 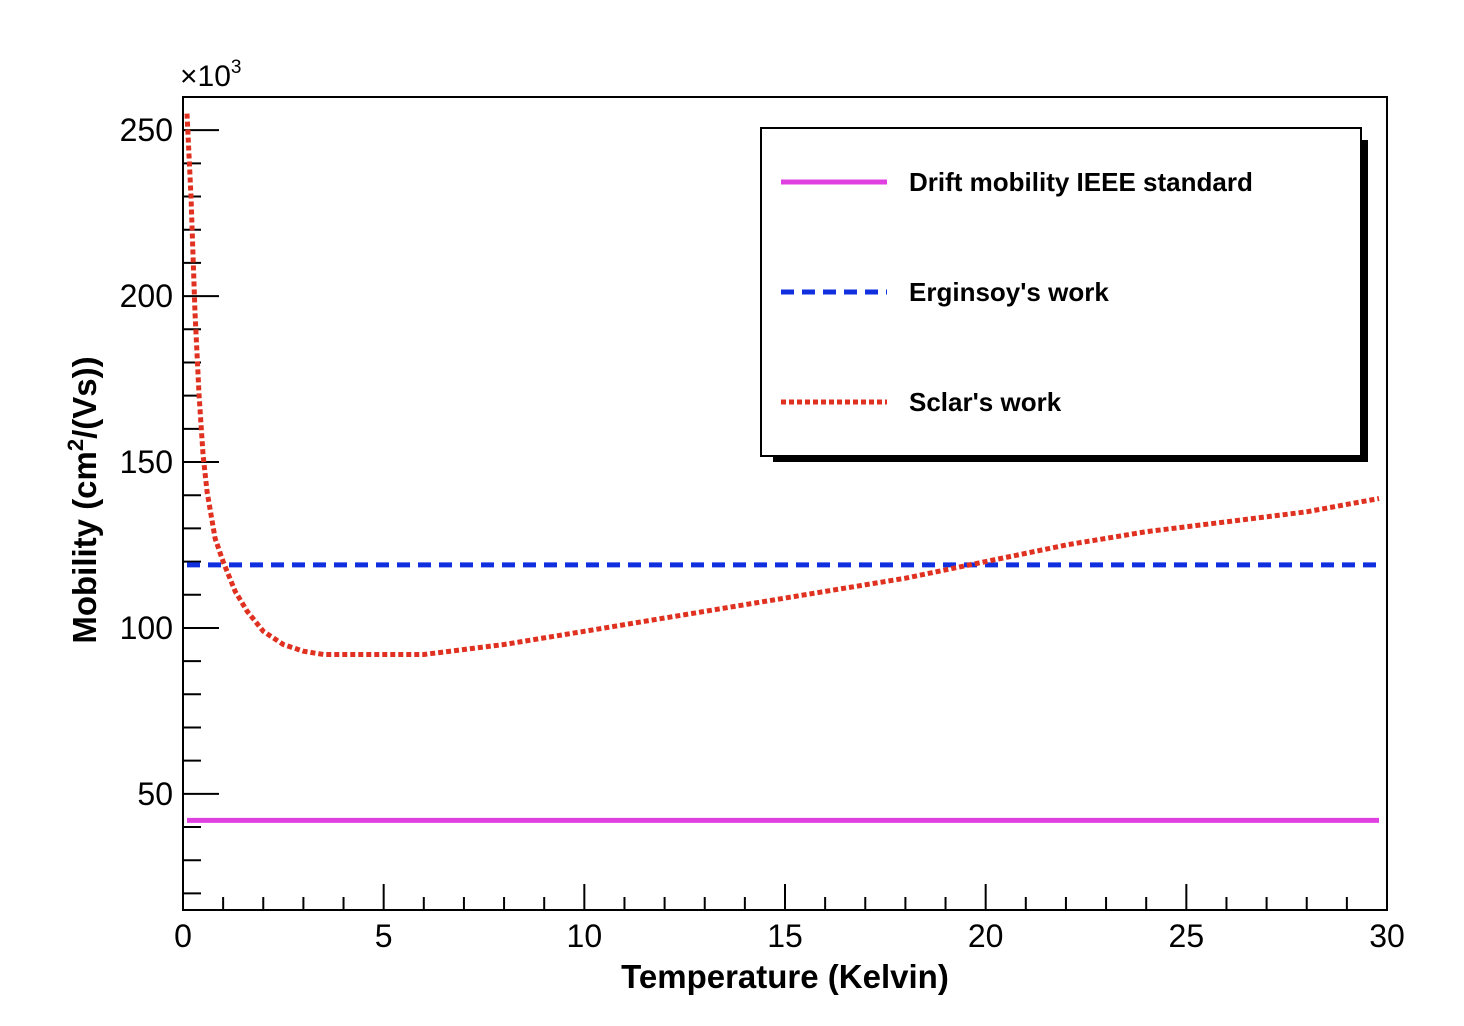 What do you see at coordinates (210, 75) in the screenshot?
I see `y-multiplier: ×10³` at bounding box center [210, 75].